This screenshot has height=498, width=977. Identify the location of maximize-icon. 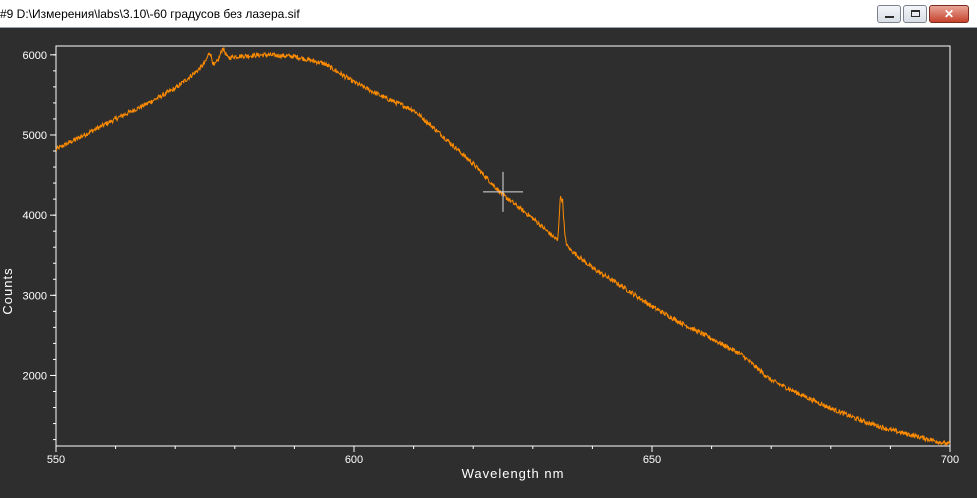
(915, 13).